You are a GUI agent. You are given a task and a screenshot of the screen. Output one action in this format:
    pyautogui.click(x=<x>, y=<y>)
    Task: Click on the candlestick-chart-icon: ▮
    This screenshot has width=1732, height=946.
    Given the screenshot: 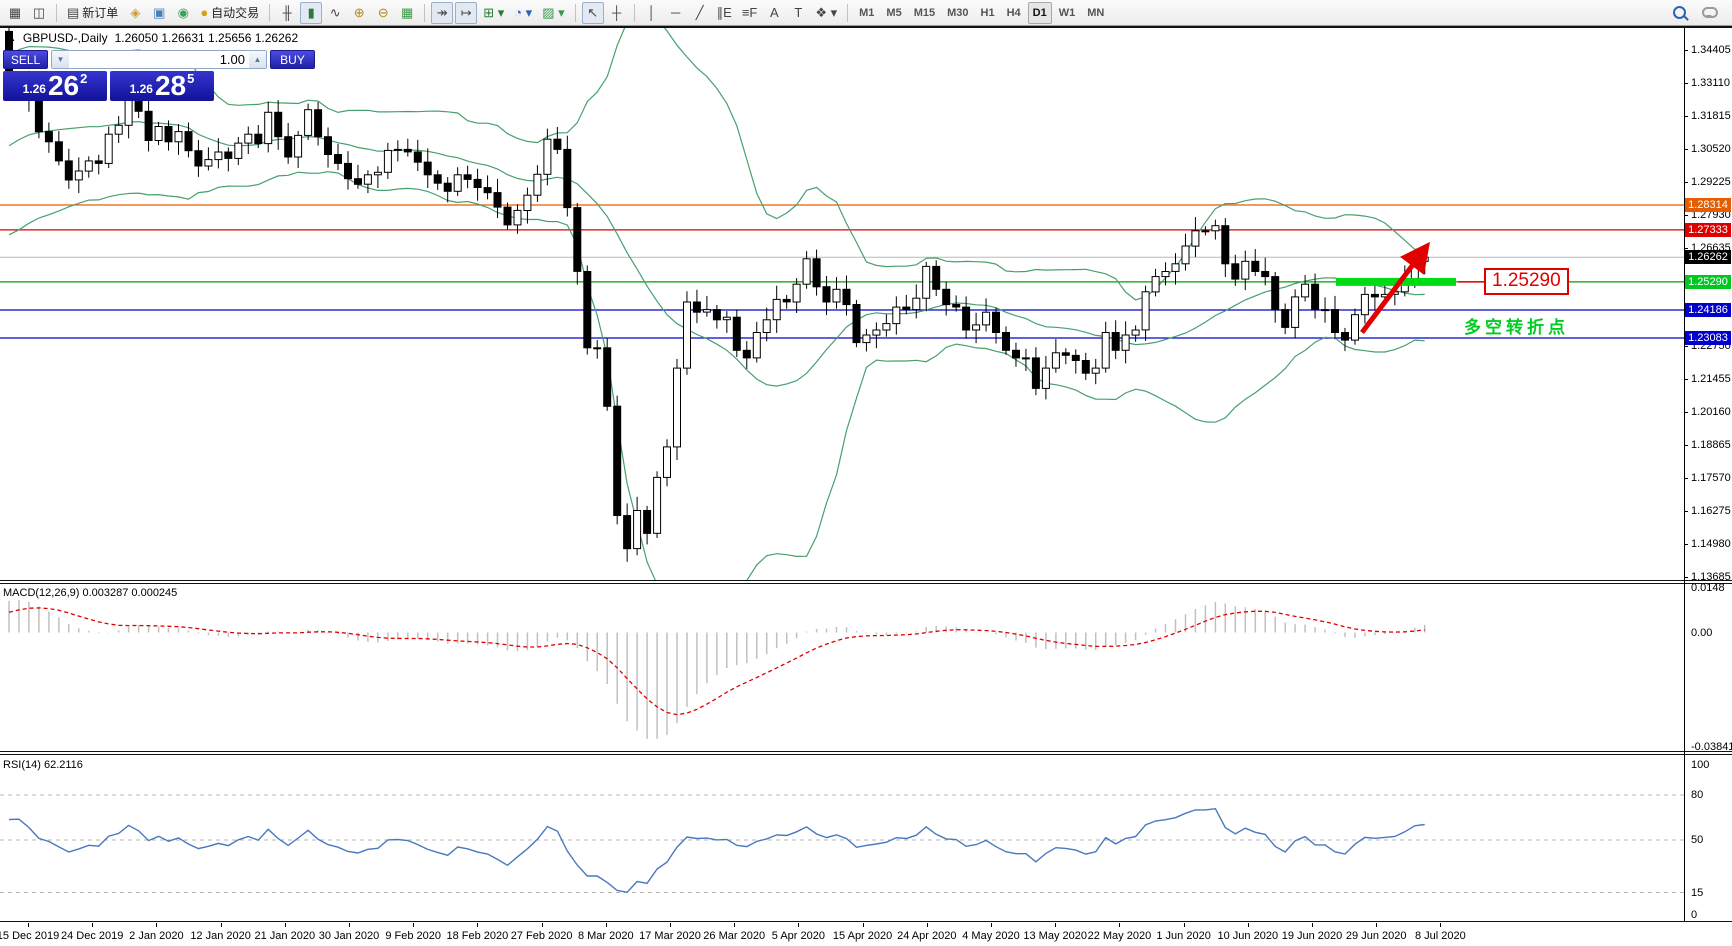 What is the action you would take?
    pyautogui.click(x=311, y=12)
    